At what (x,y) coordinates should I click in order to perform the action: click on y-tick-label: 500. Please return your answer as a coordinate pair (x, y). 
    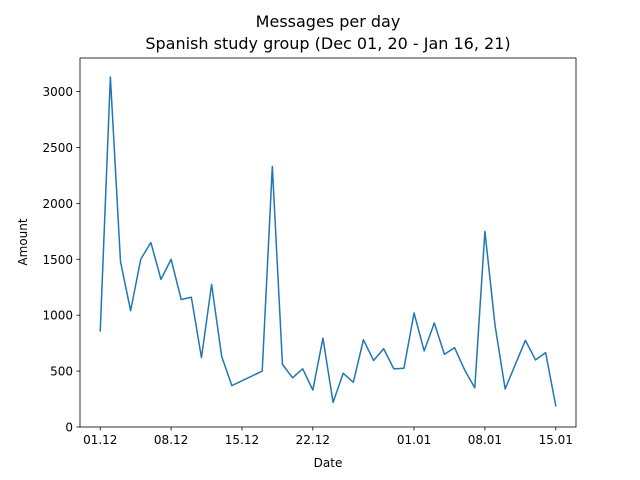
    Looking at the image, I should click on (61, 372).